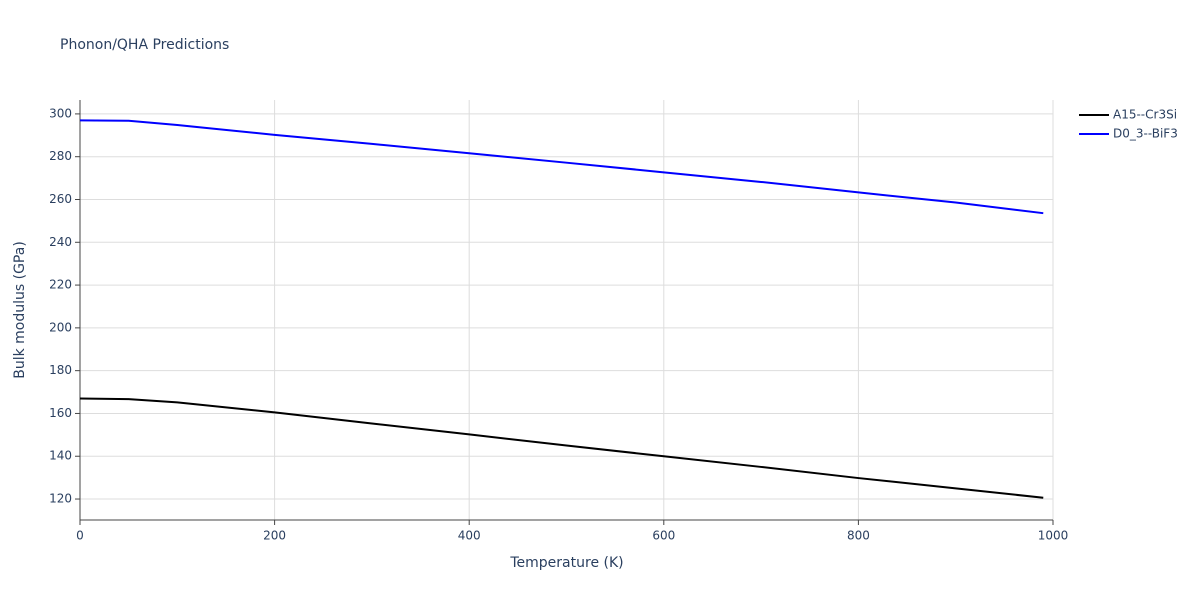  I want to click on y-tick-label: 120, so click(60, 499).